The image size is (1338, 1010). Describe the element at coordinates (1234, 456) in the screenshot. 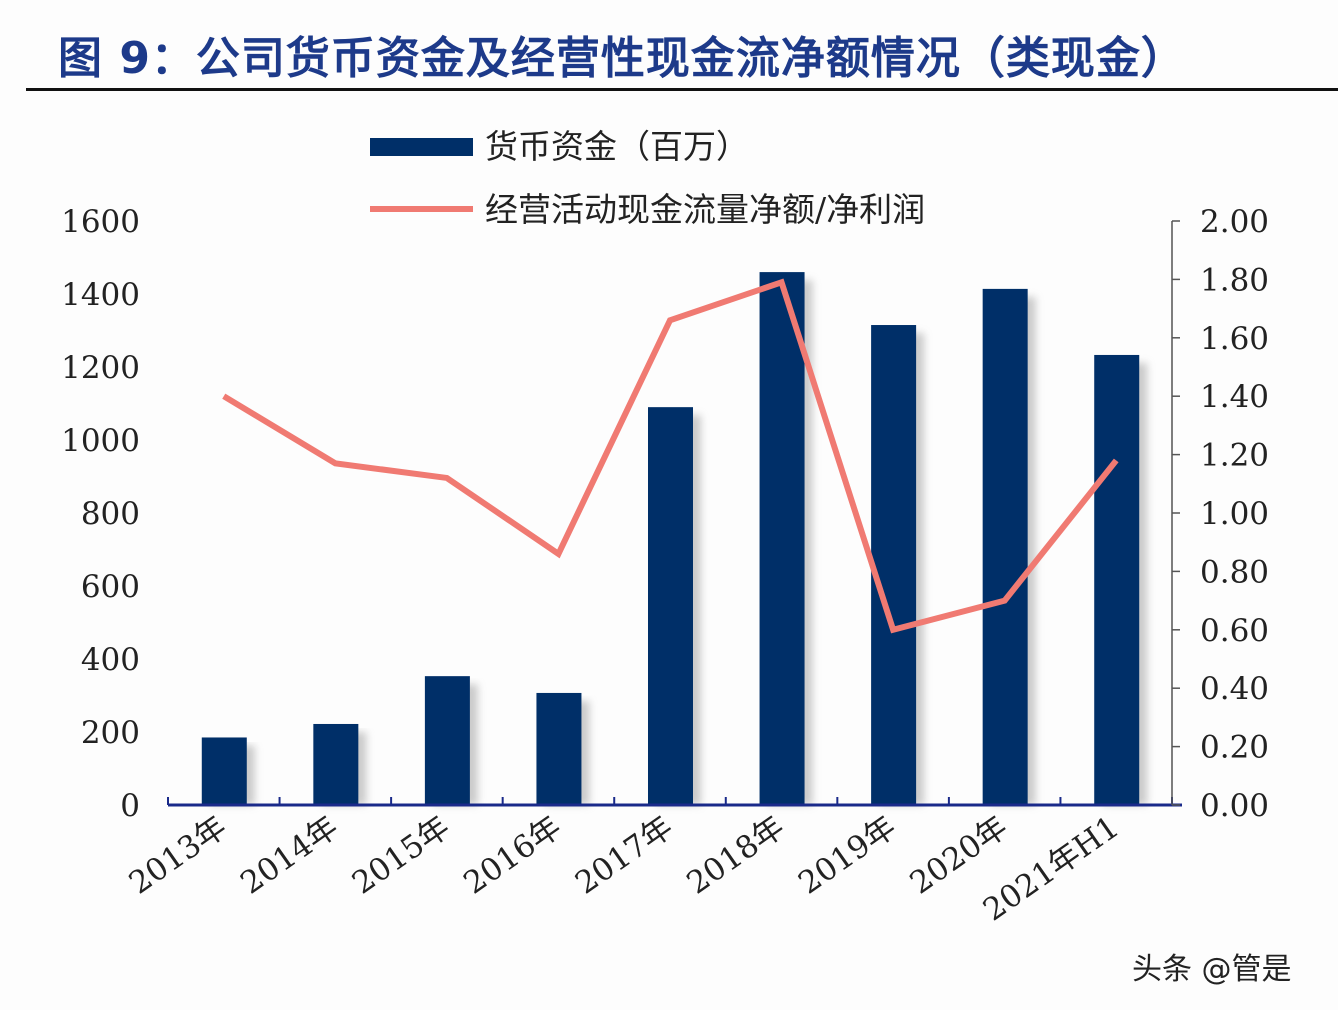

I see `right-tick-label: 1.20` at that location.